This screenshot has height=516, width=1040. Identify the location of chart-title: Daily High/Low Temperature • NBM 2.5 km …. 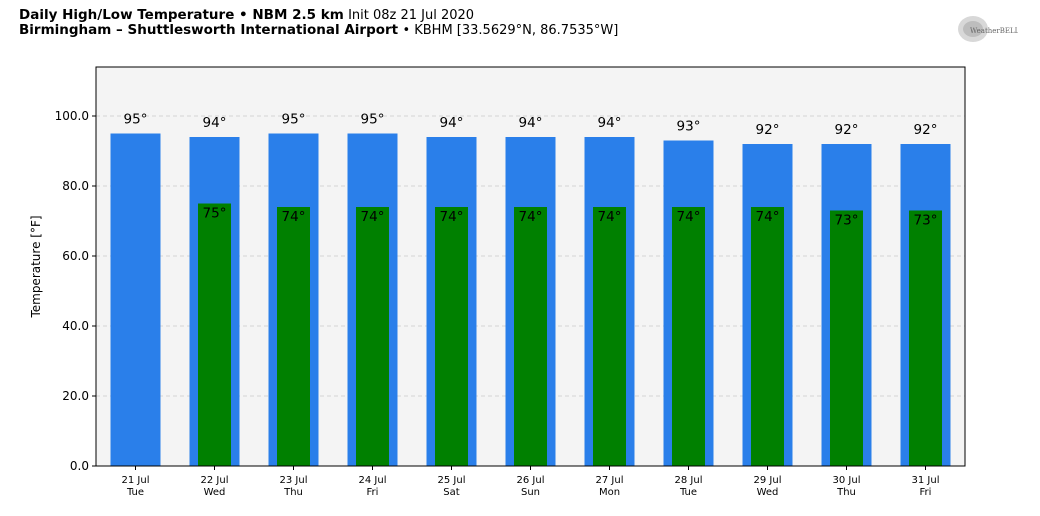
(319, 23).